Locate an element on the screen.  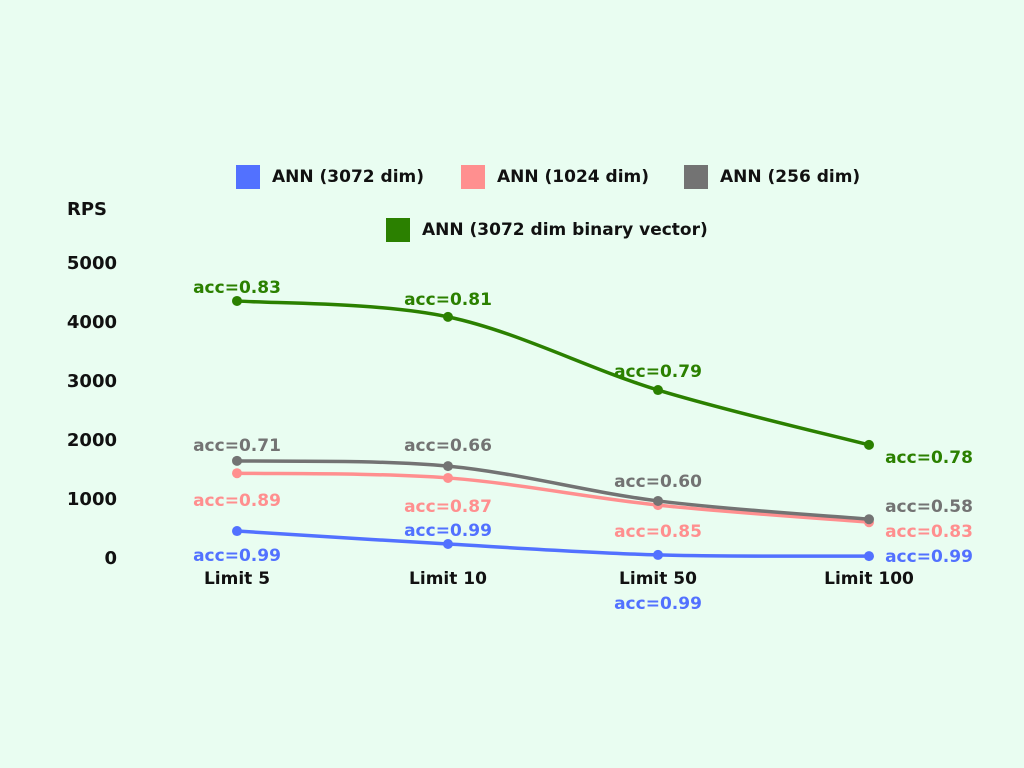
y-tick-label: 1000 is located at coordinates (92, 499).